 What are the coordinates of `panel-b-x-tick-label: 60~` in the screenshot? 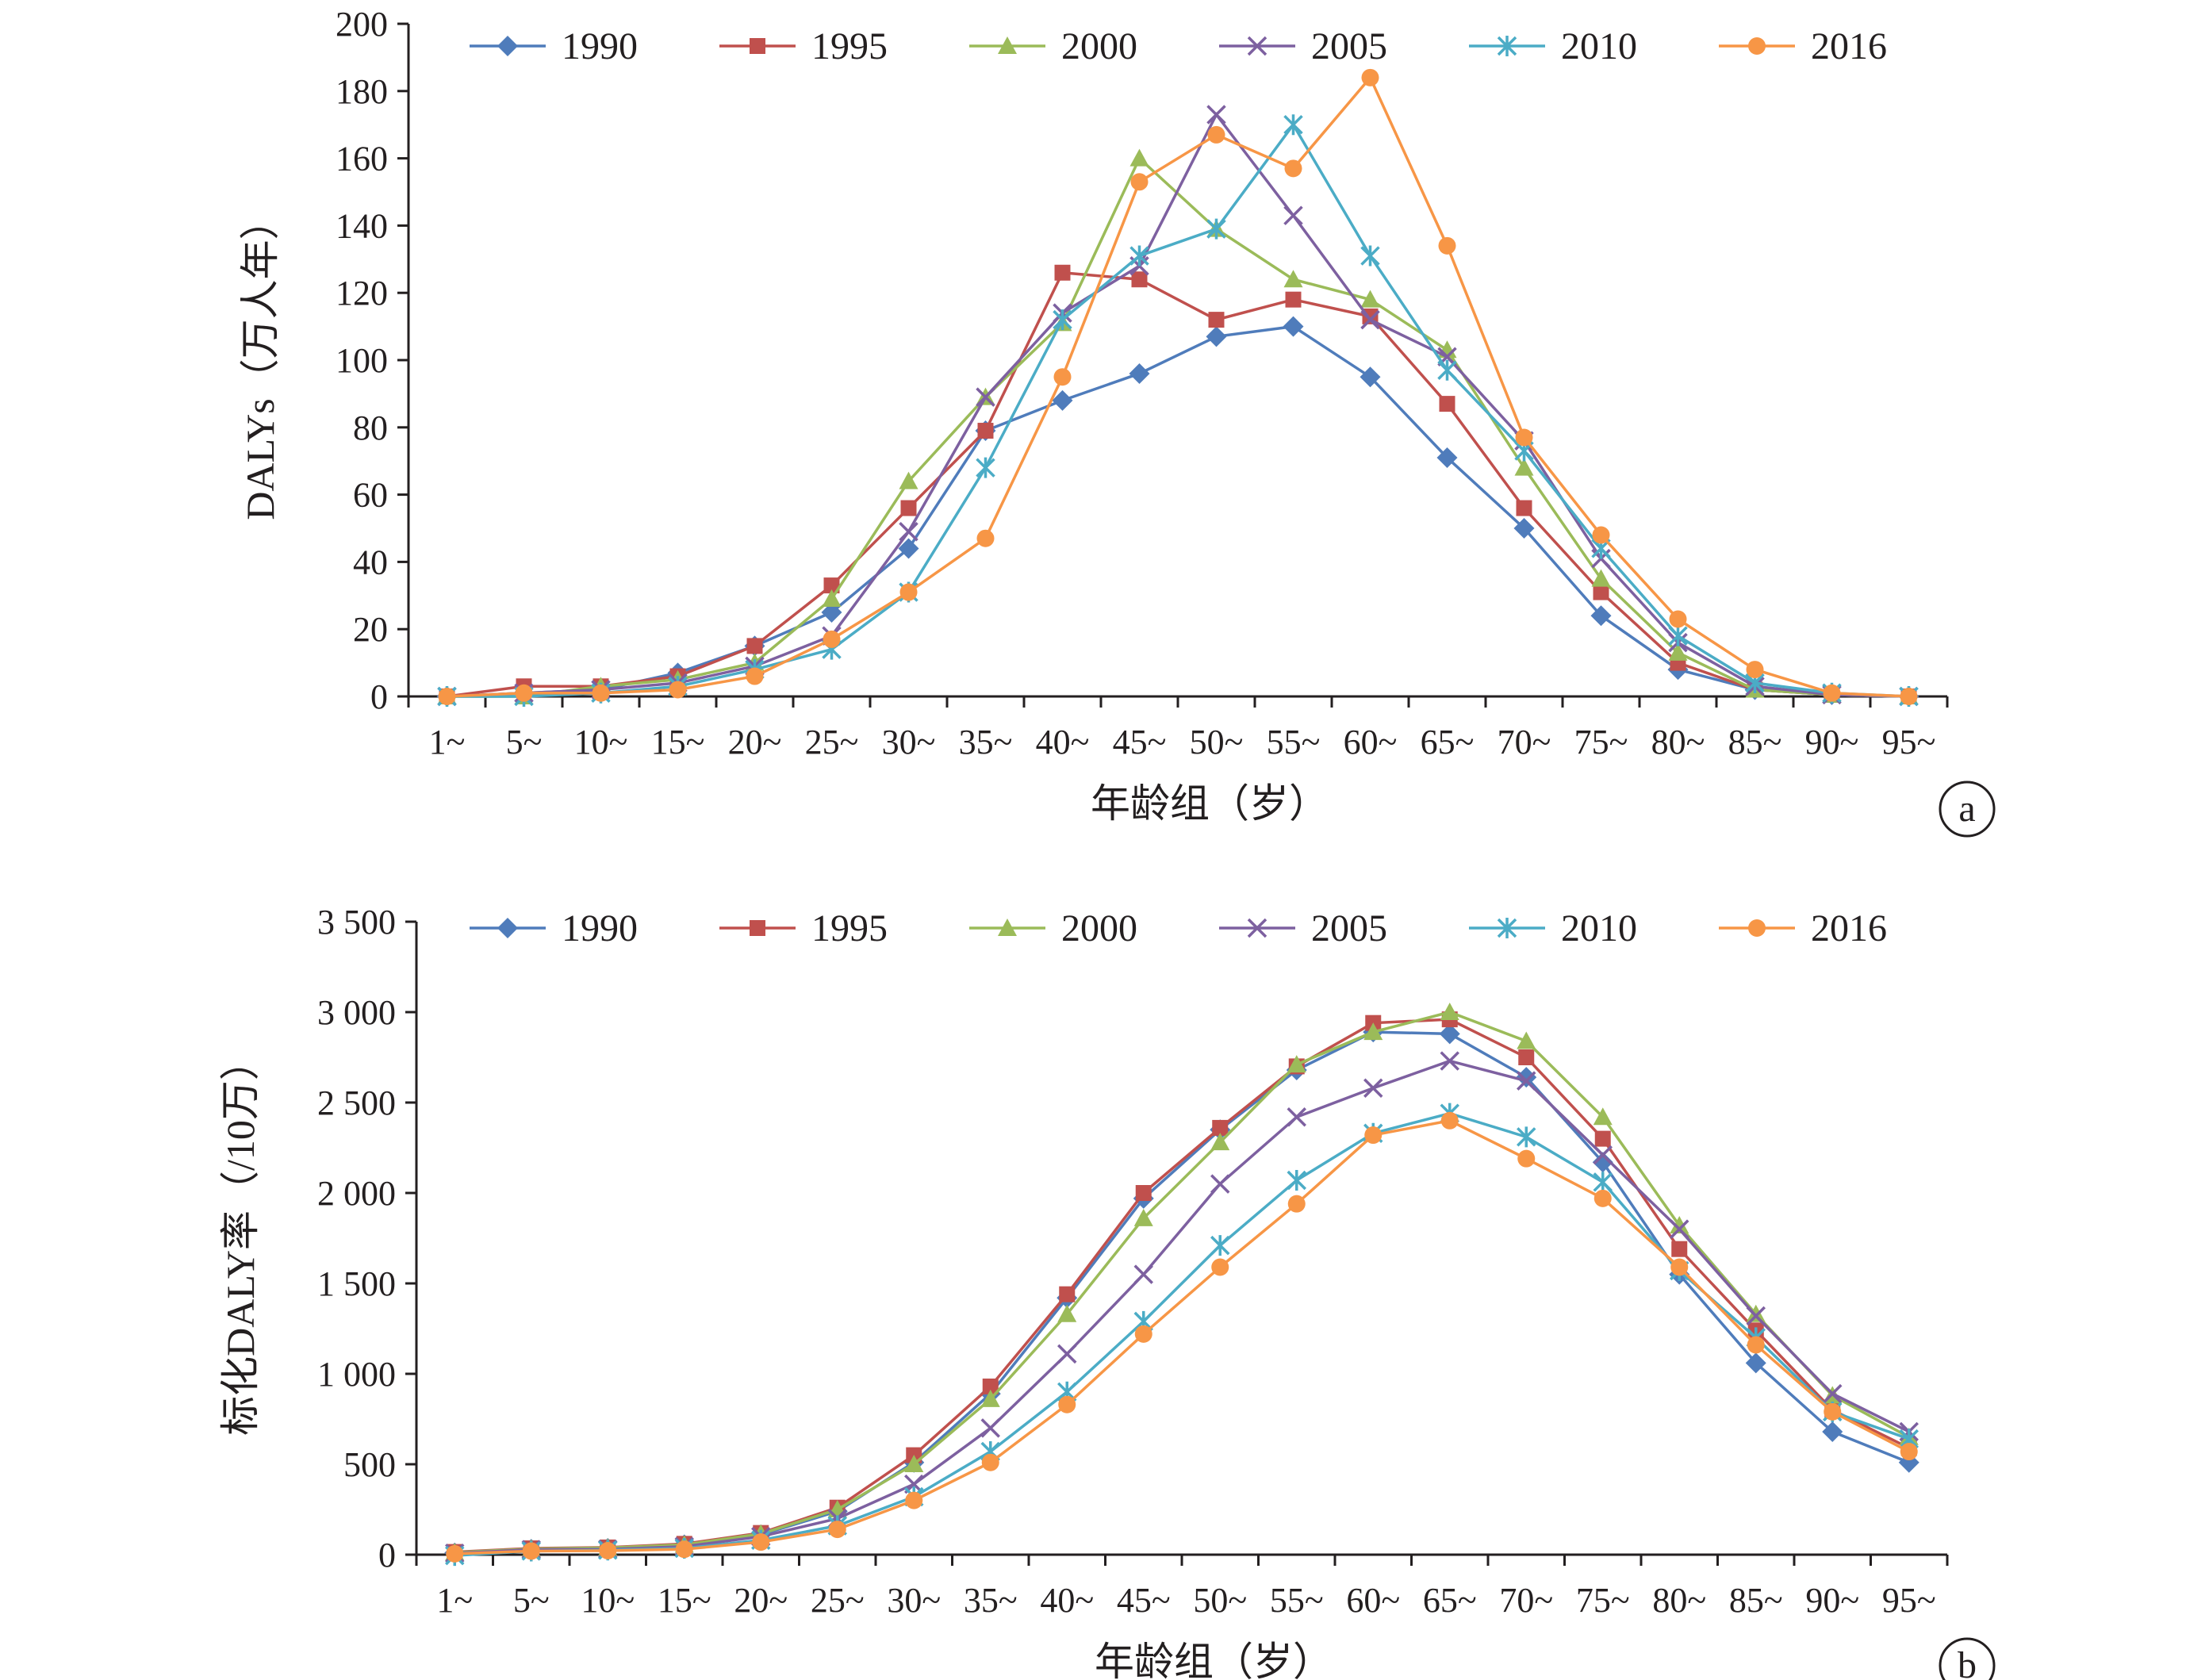 It's located at (1373, 1600).